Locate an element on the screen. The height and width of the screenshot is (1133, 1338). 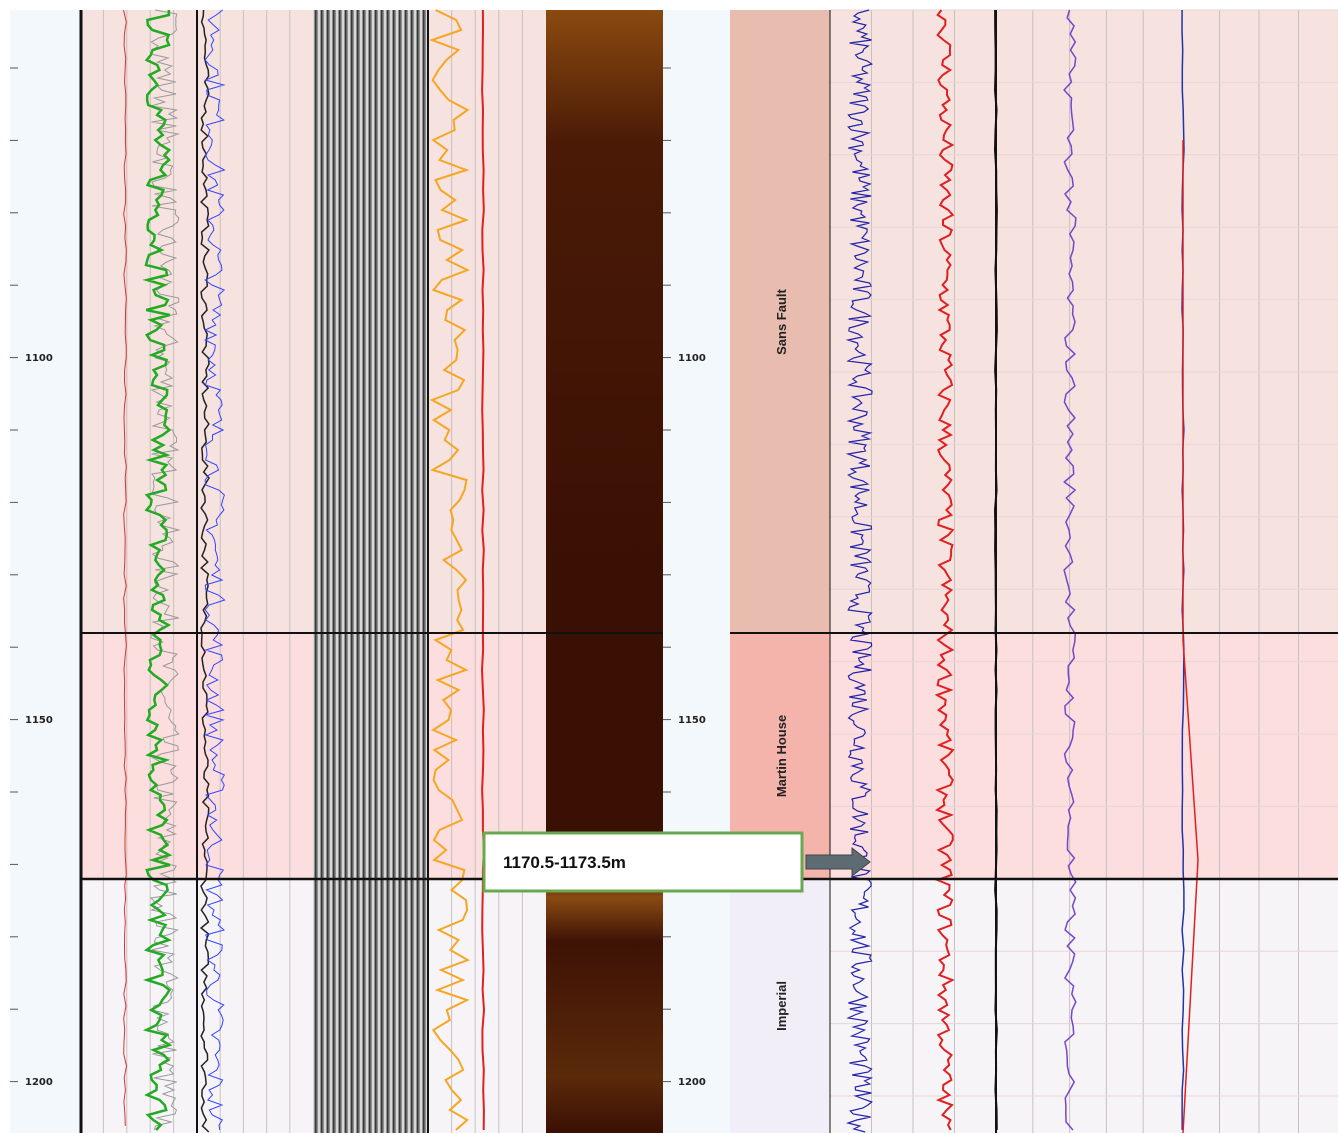
annotation-arrow is located at coordinates (838, 862).